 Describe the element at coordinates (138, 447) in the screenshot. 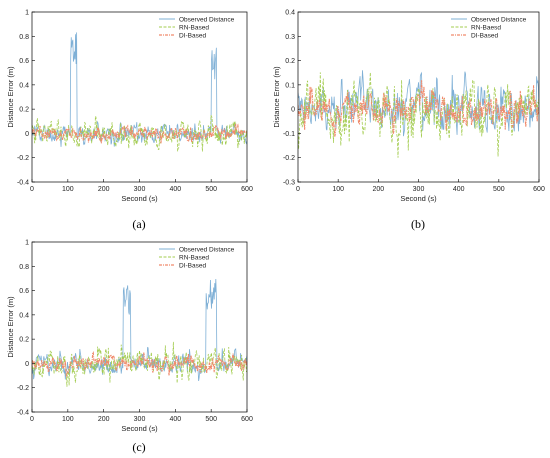

I see `panel-label: (c)` at that location.